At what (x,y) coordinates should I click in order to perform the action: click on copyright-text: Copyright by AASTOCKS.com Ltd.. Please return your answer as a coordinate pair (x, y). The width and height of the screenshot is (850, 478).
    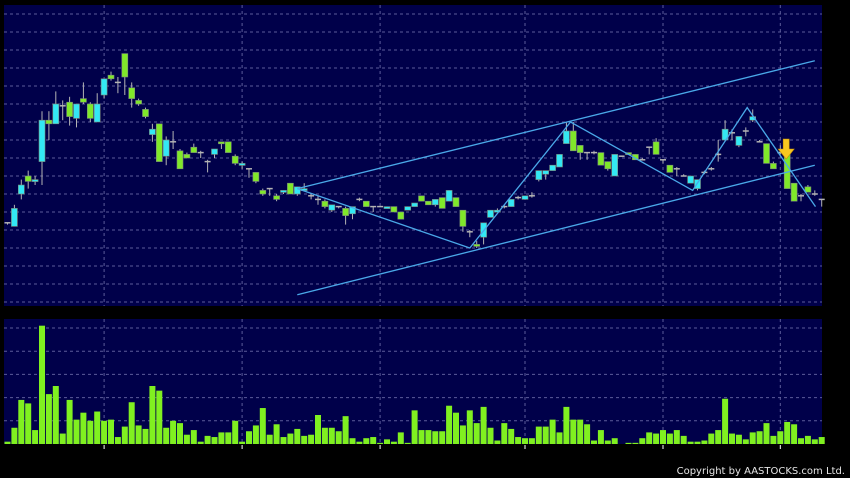
    Looking at the image, I should click on (761, 471).